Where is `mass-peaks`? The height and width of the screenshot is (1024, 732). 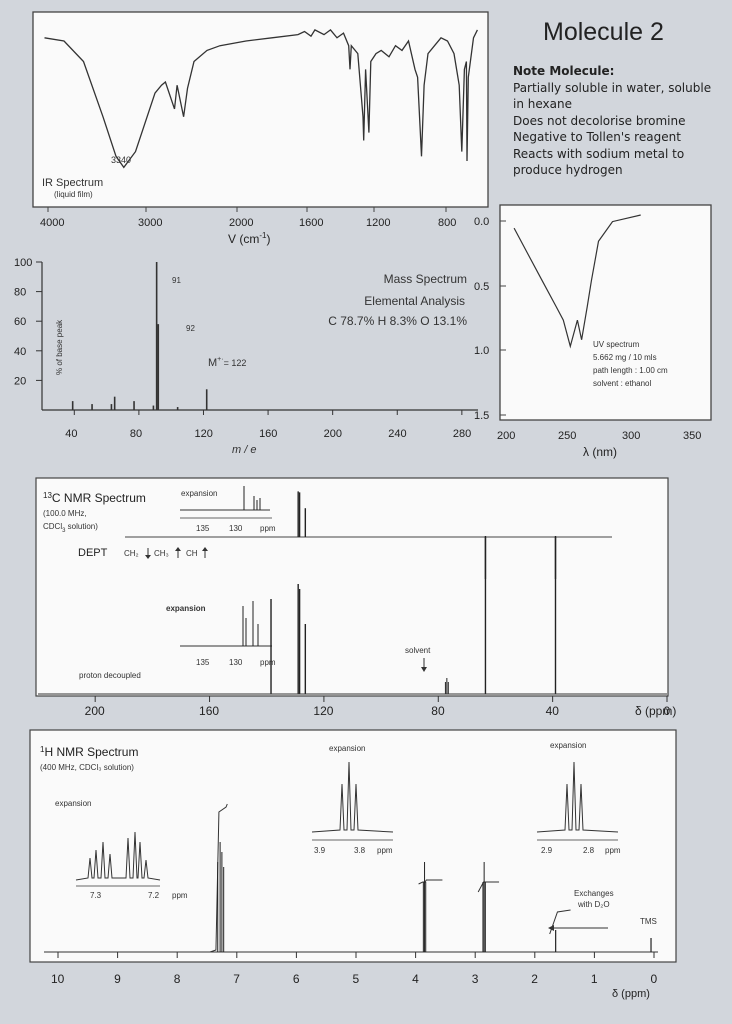
mass-peaks is located at coordinates (139, 336).